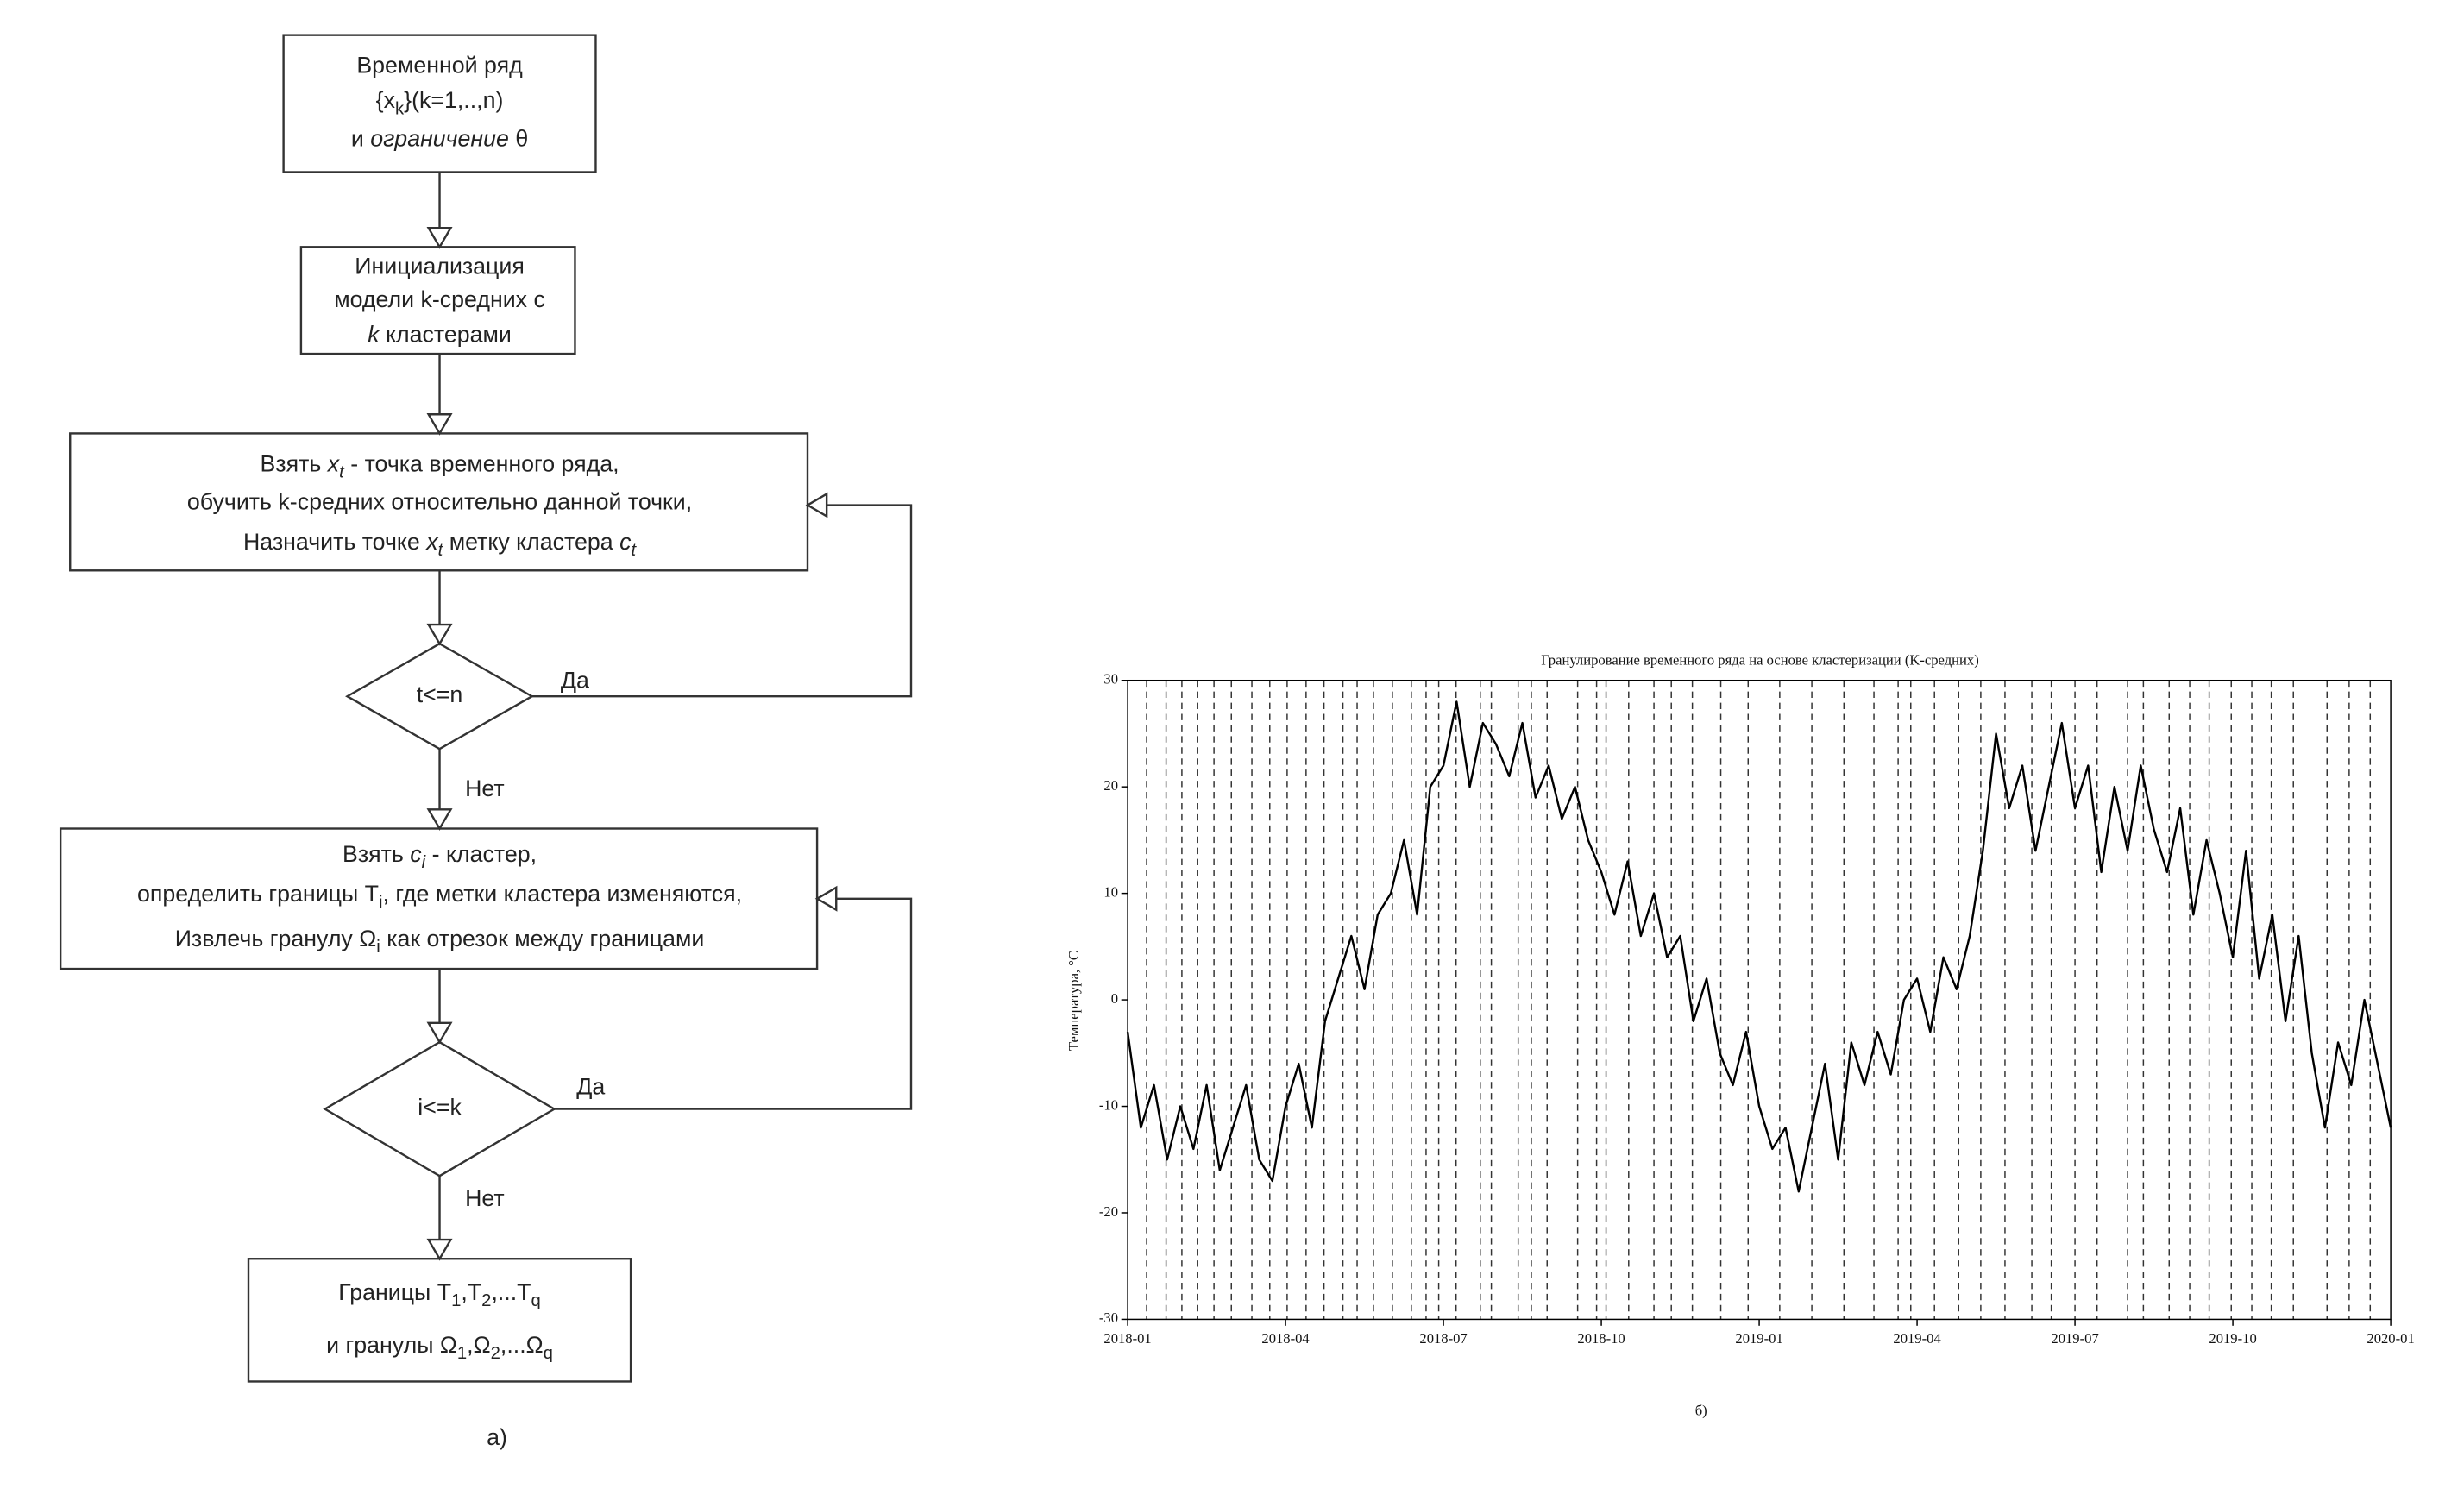 Image resolution: width=2464 pixels, height=1501 pixels. Describe the element at coordinates (392, 1345) in the screenshot. I see `text-segment: и гранулы Ω` at that location.